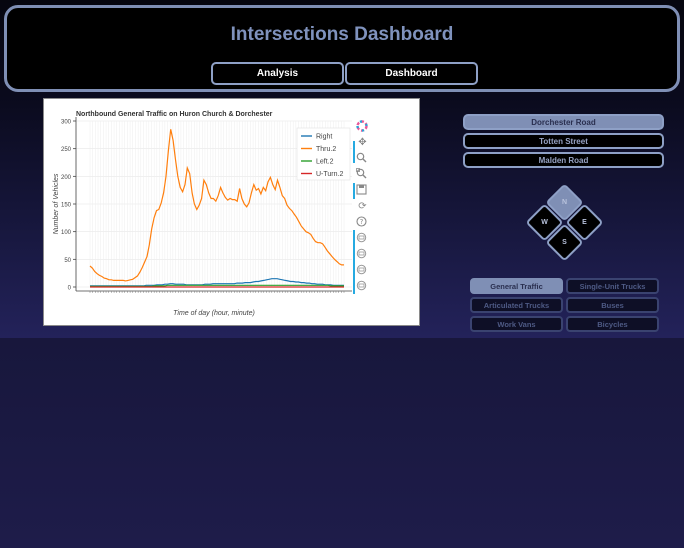 Image resolution: width=684 pixels, height=548 pixels. I want to click on vehicle-buses-button: Buses, so click(612, 305).